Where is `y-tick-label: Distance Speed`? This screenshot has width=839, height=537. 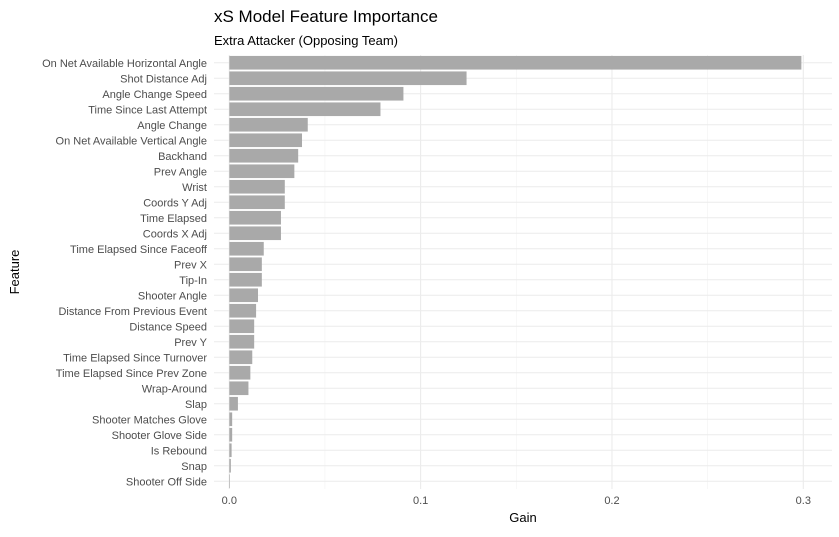
y-tick-label: Distance Speed is located at coordinates (168, 327).